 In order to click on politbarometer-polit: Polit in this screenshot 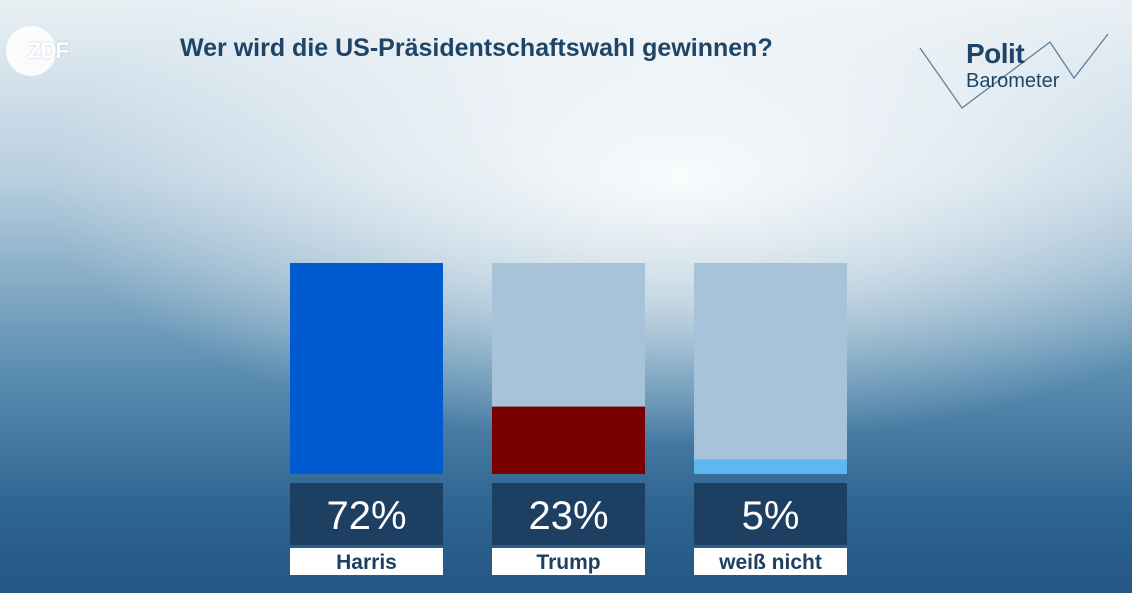, I will do `click(995, 53)`.